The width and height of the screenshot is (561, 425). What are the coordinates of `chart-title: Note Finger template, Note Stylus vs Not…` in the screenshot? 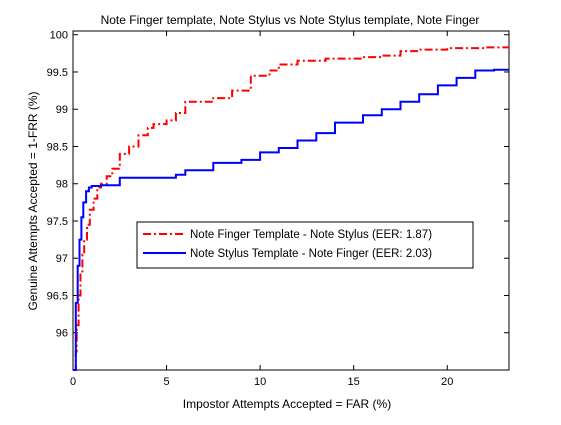 It's located at (290, 20).